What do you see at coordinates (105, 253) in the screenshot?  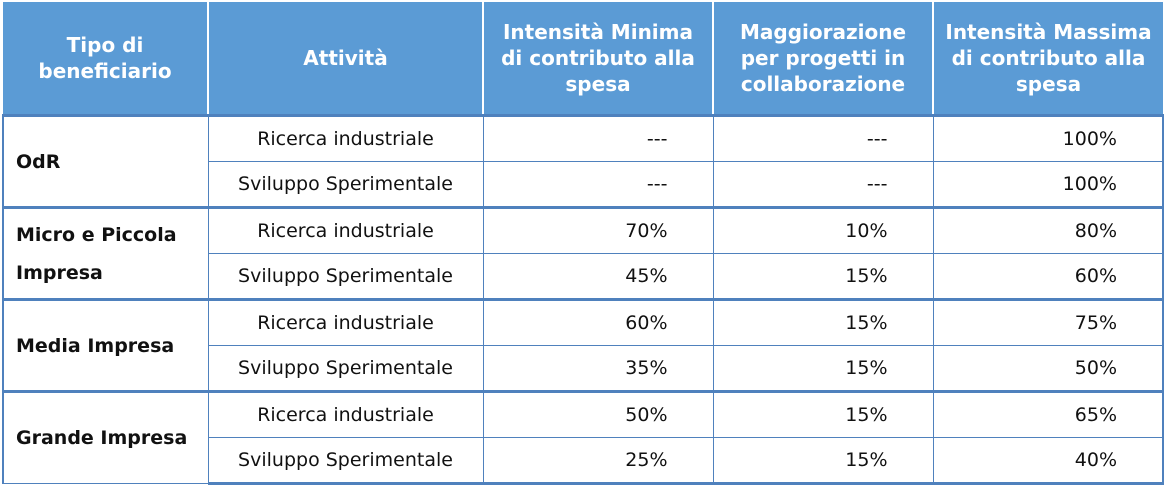 I see `beneficiary-cell: Micro e Piccola Impresa` at bounding box center [105, 253].